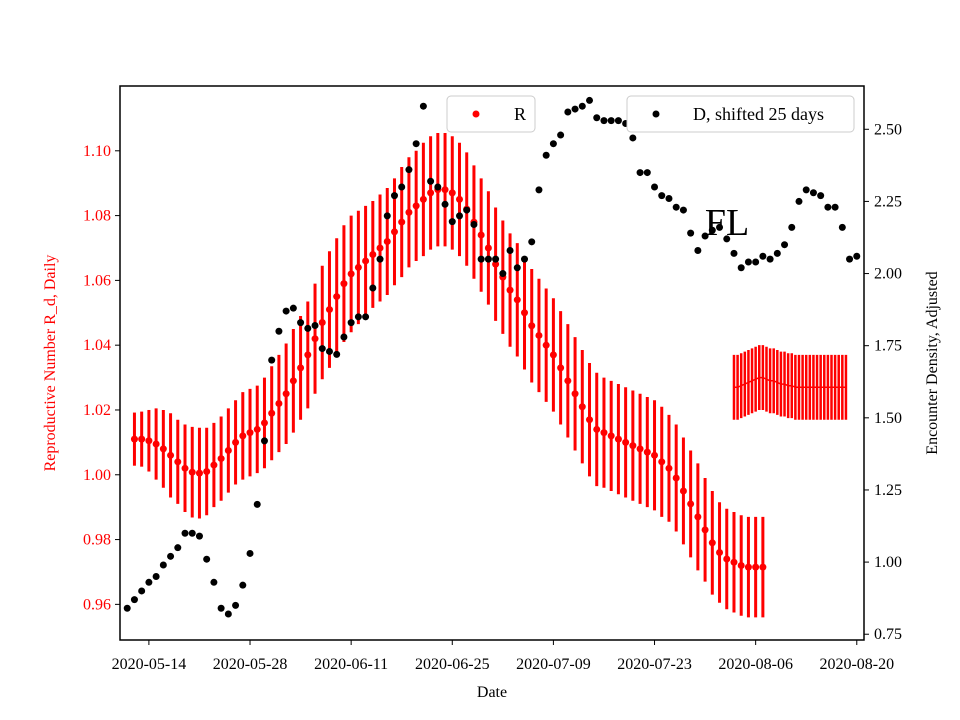  Describe the element at coordinates (740, 114) in the screenshot. I see `legend-d: D, shifted 25 days` at that location.